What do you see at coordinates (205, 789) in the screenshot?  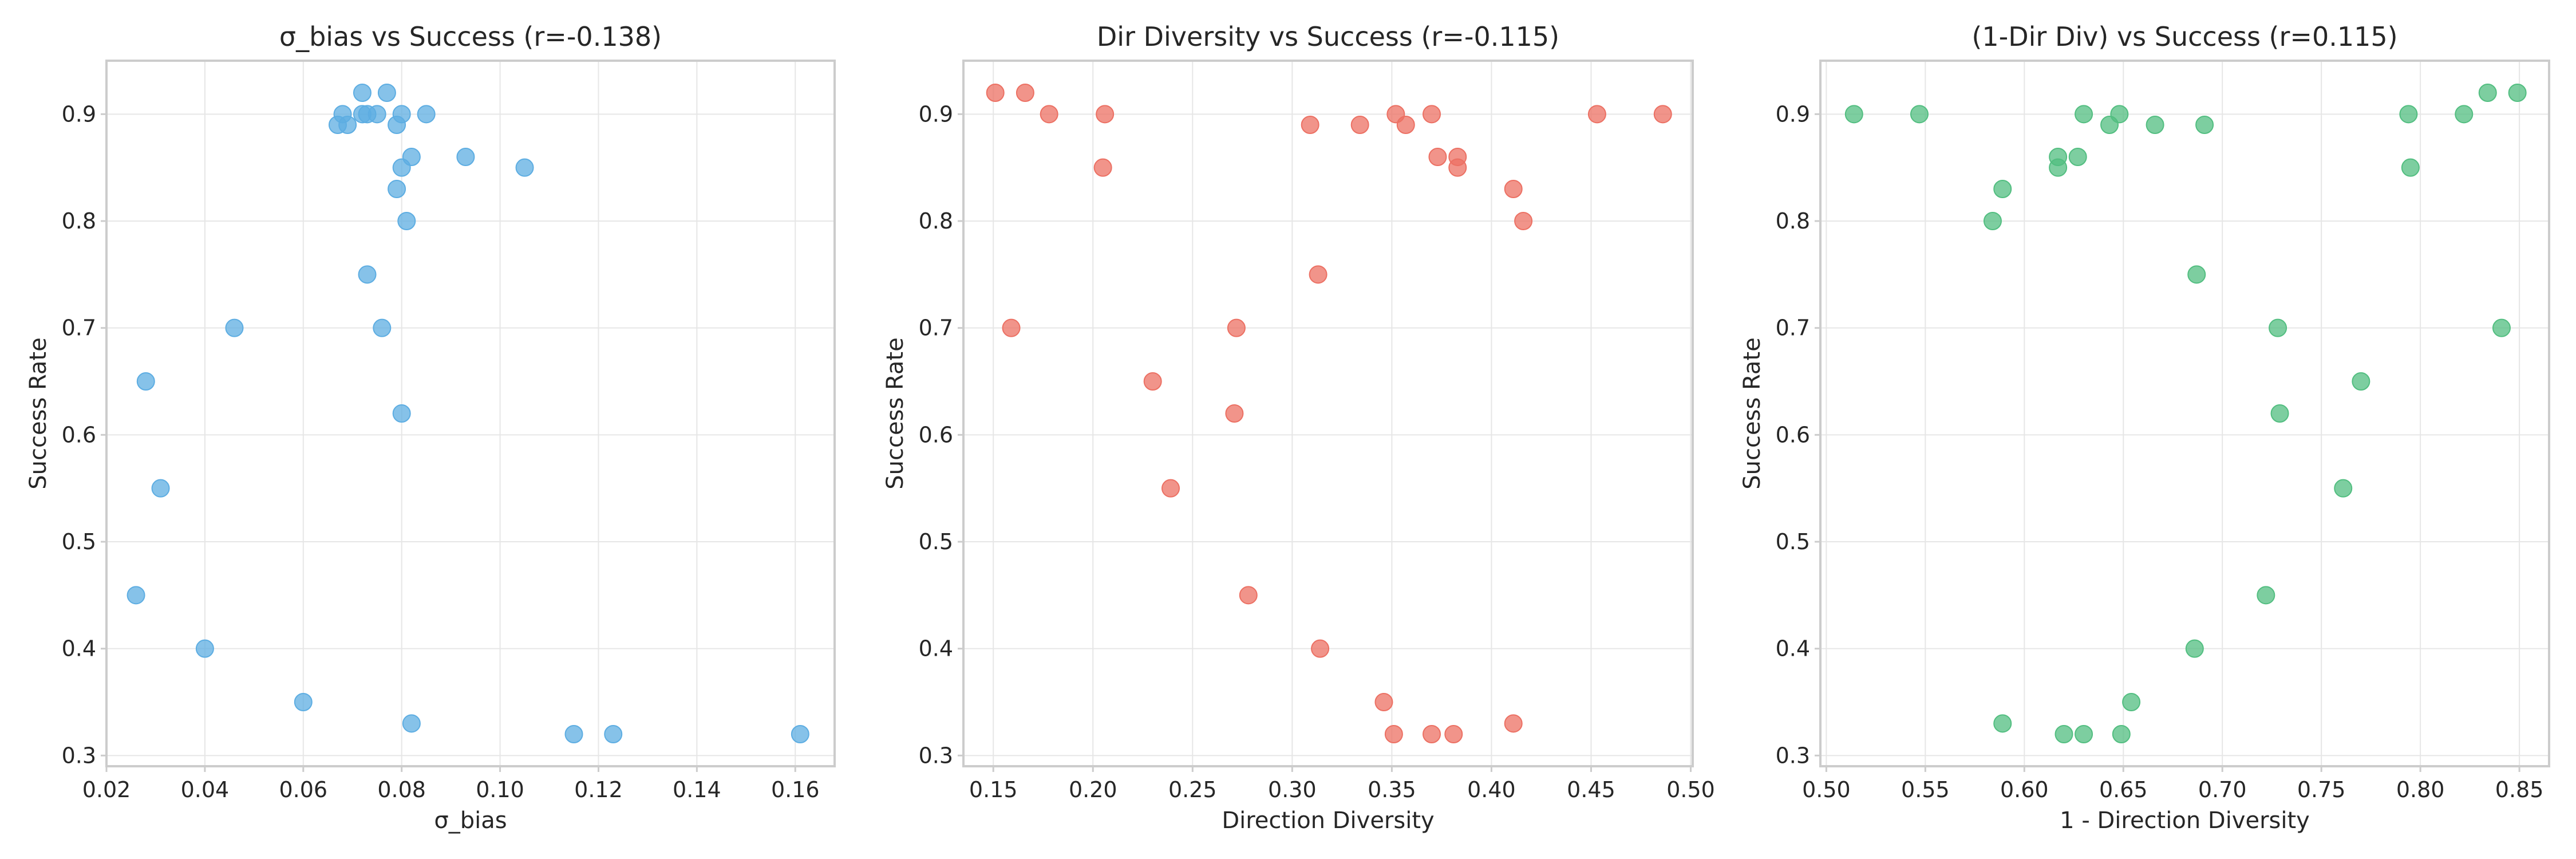 I see `x-tick-label: 0.04` at bounding box center [205, 789].